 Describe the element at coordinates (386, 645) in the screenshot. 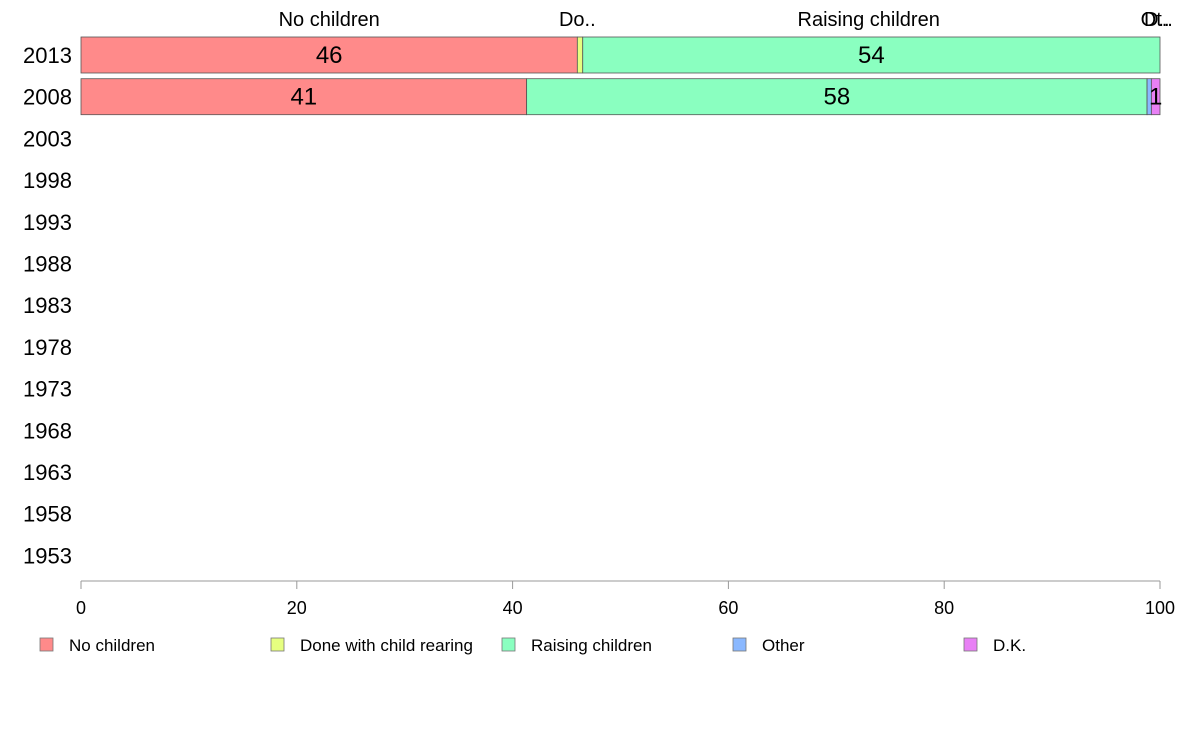

I see `legend-label-1: Done with child rearing` at that location.